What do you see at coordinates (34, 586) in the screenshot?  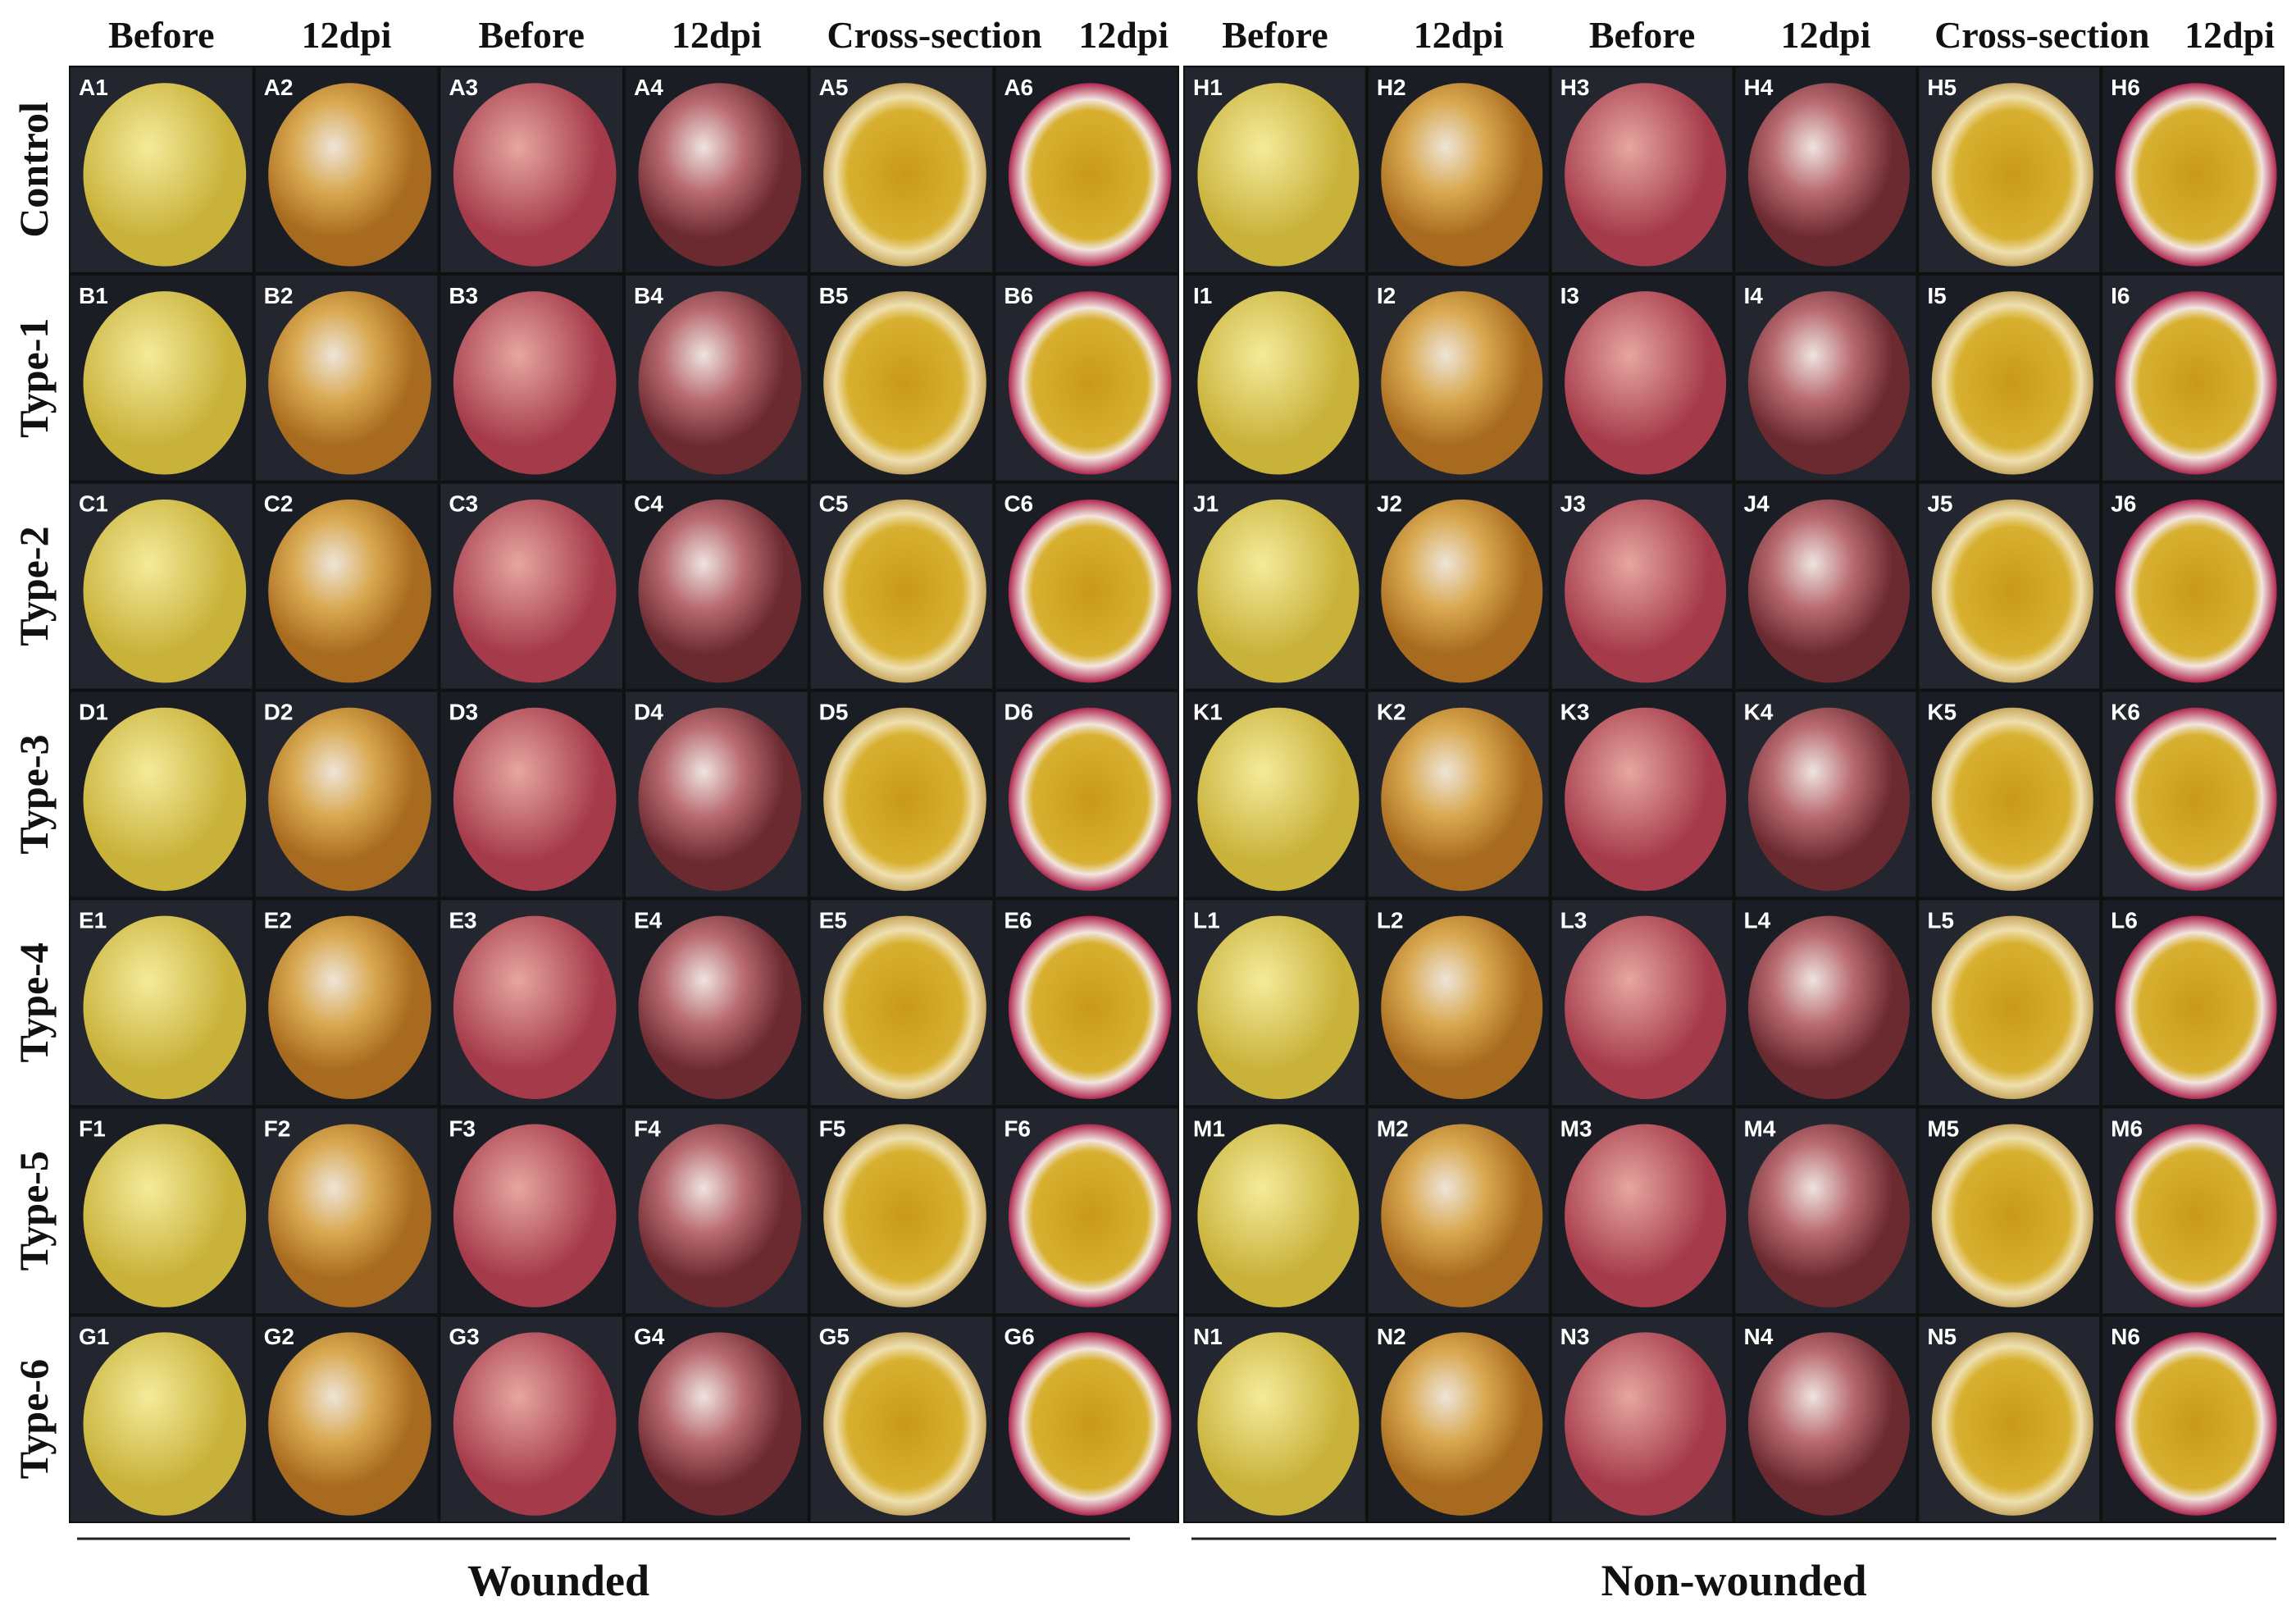 I see `row-label: Type-2` at bounding box center [34, 586].